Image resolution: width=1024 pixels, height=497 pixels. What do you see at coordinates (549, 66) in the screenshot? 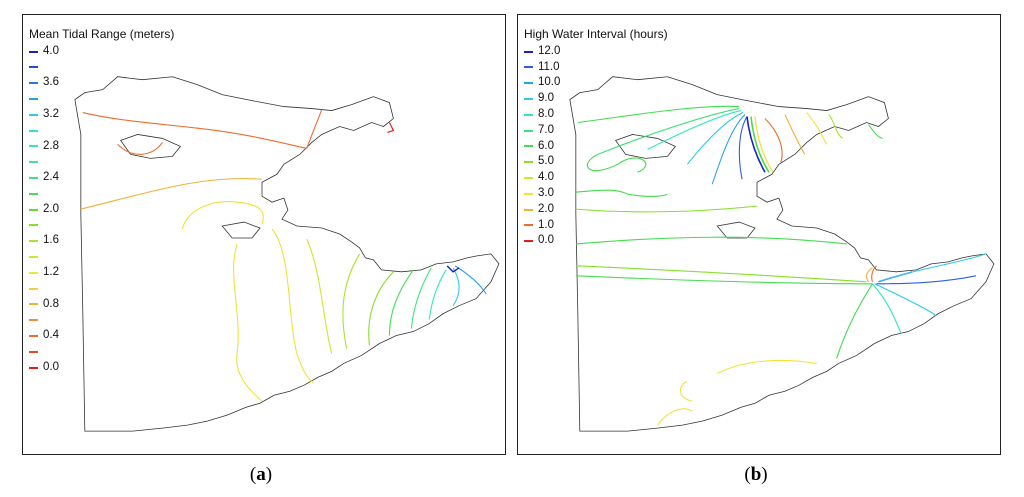
I see `legend-label: 11.0` at bounding box center [549, 66].